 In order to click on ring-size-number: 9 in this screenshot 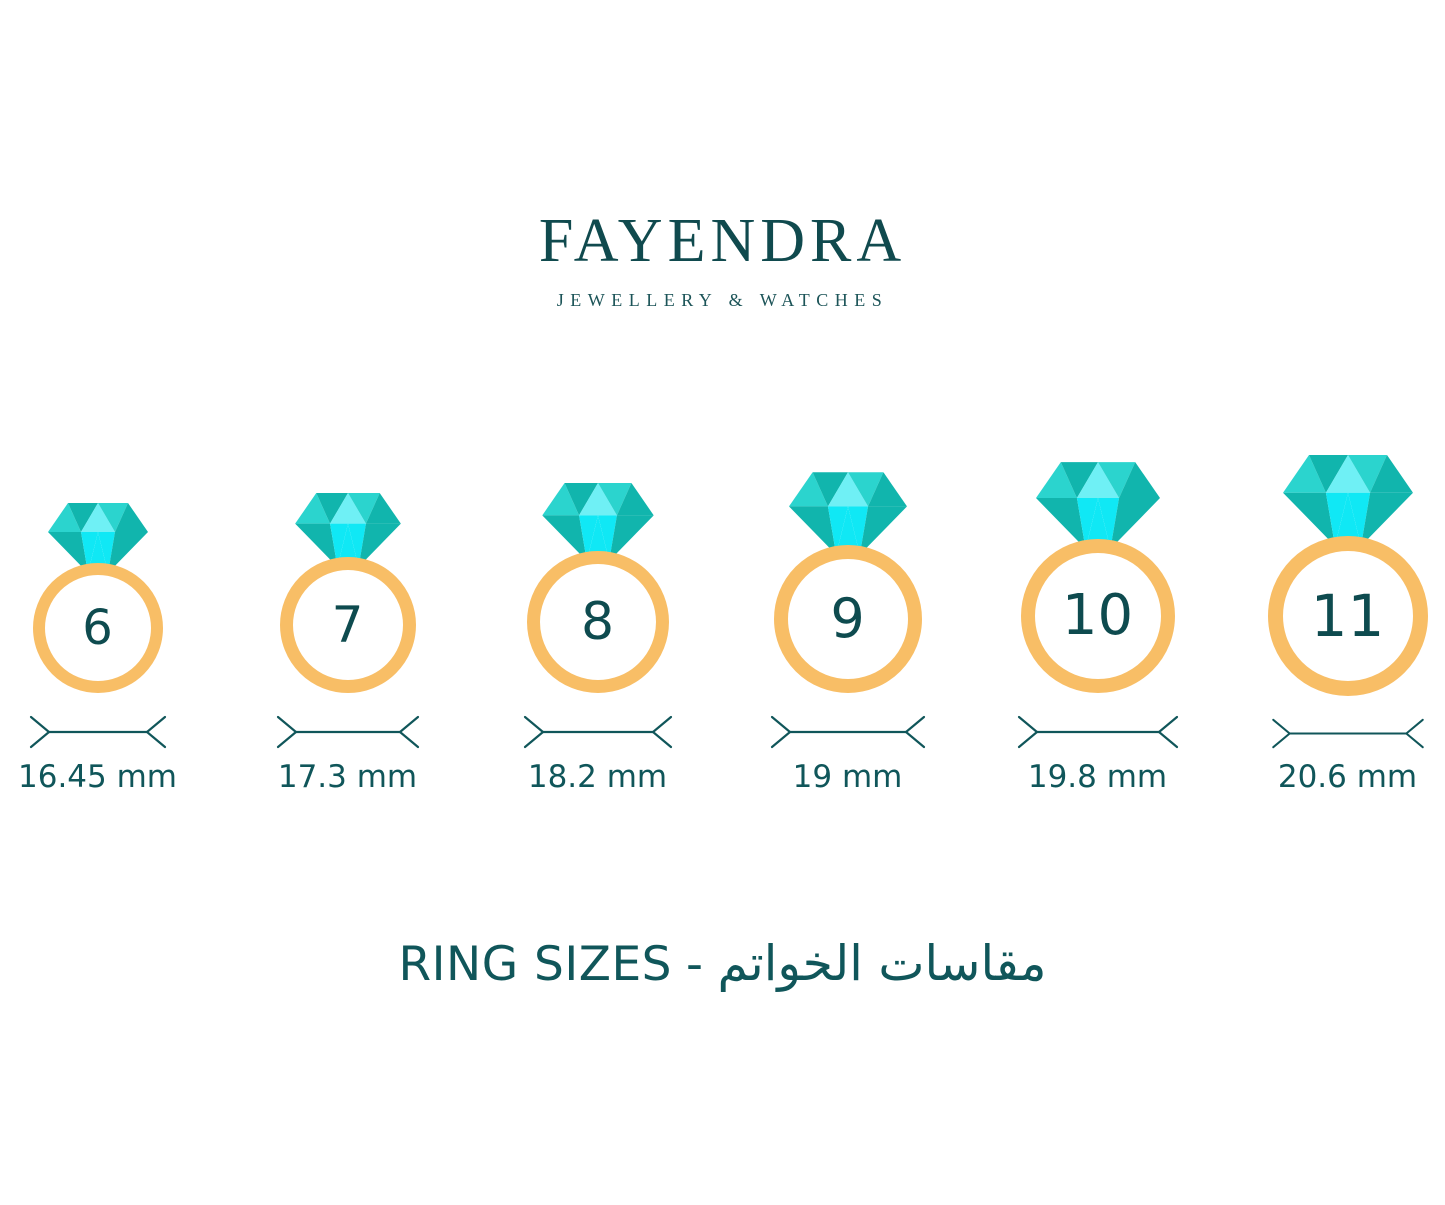, I will do `click(847, 618)`.